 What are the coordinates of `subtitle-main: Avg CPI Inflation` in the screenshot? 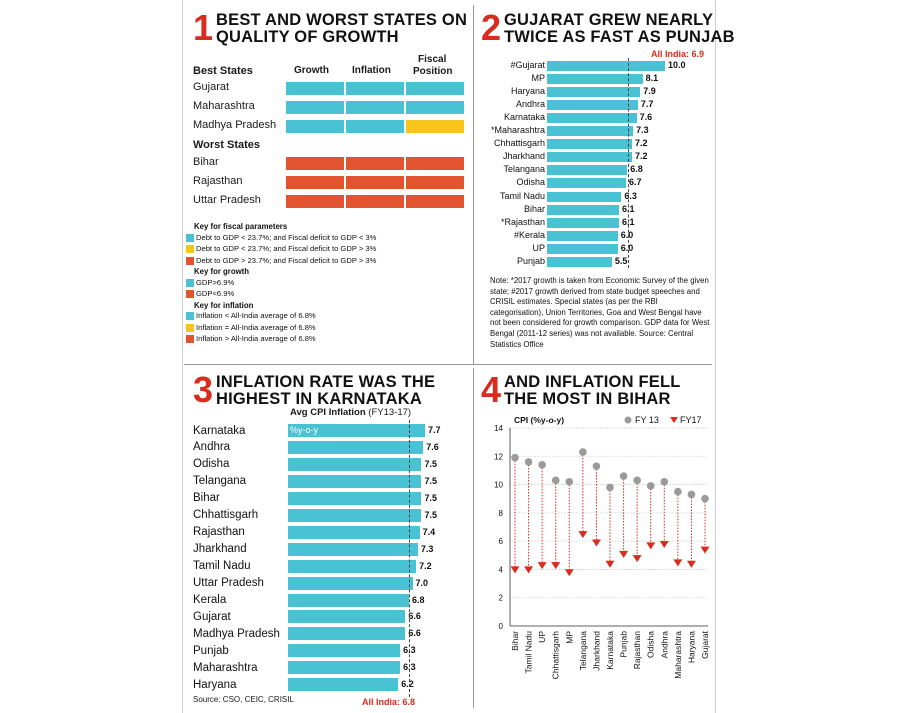 It's located at (328, 412).